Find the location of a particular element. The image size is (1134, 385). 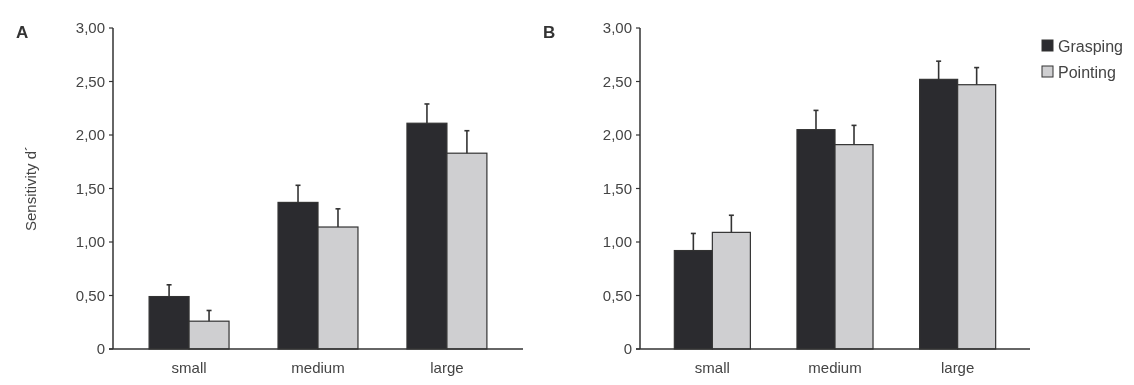

chart-title: A is located at coordinates (22, 32).